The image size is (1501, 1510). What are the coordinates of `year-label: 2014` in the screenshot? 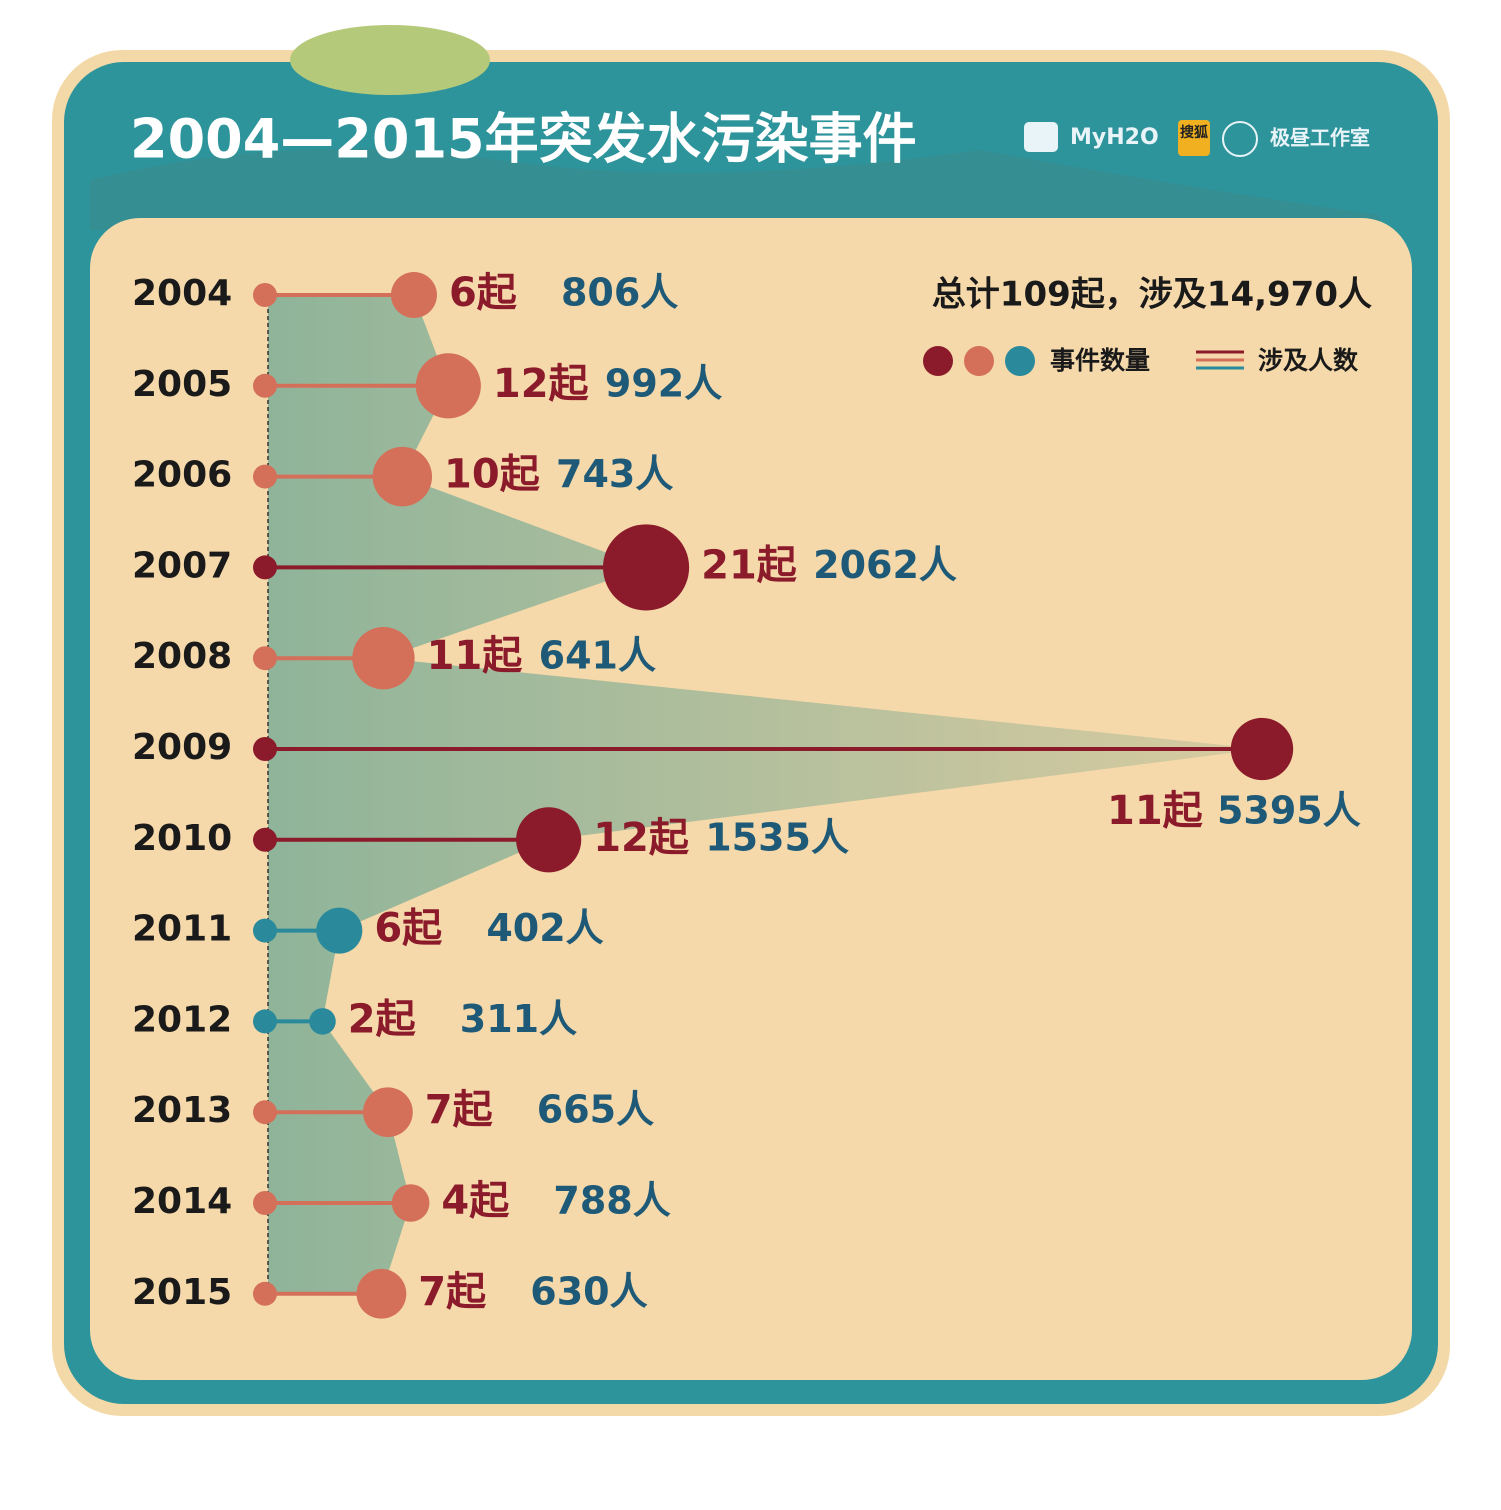 It's located at (182, 1201).